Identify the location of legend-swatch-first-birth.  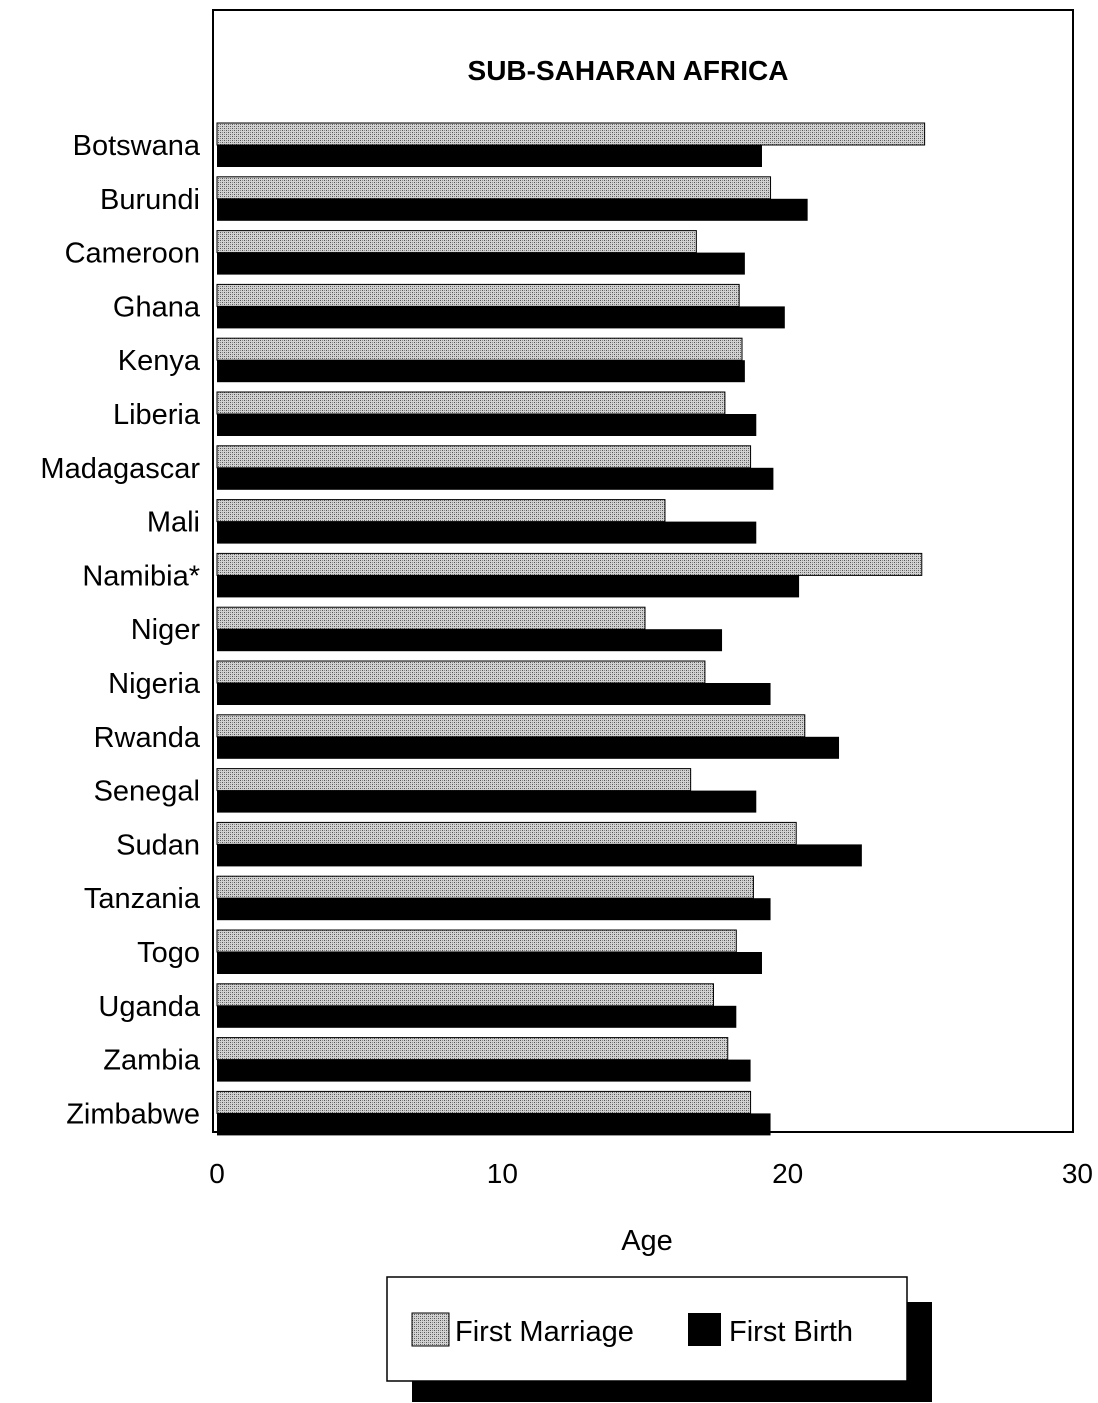
(704, 1329).